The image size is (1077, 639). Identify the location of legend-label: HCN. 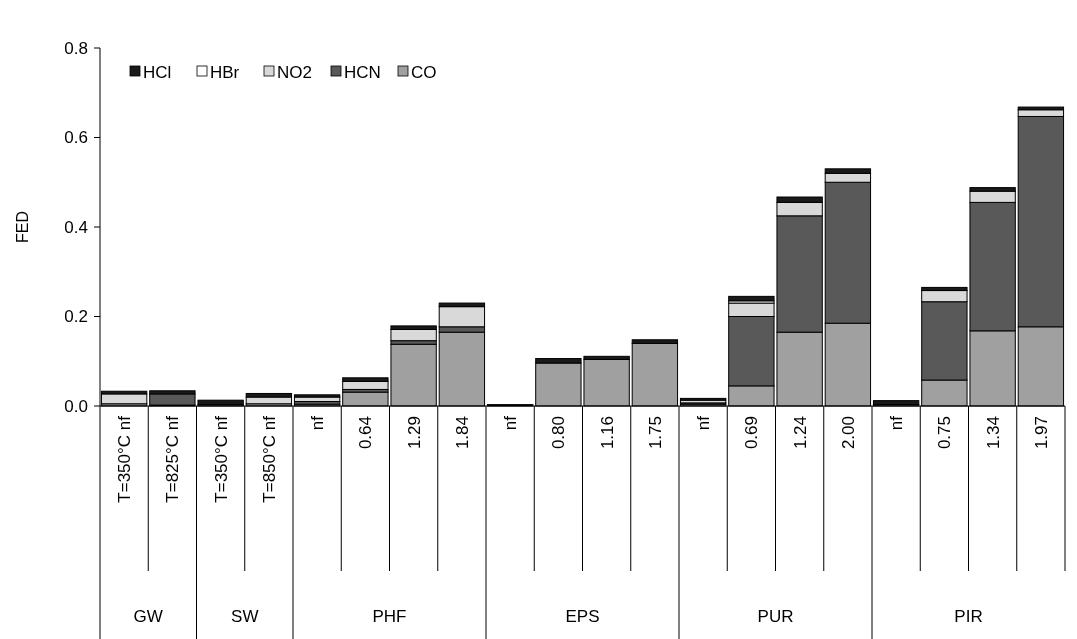
(362, 72).